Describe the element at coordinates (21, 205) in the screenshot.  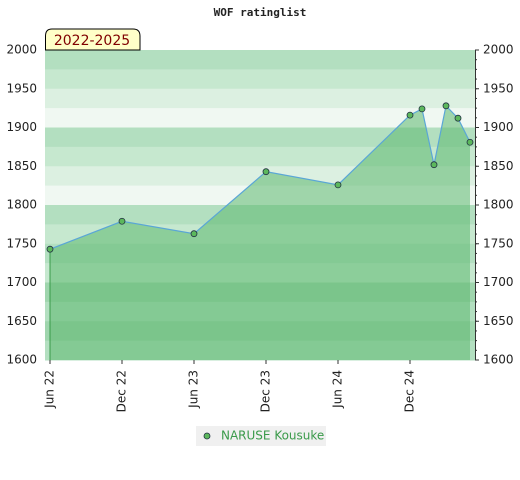
I see `y-tick-label: 1800` at that location.